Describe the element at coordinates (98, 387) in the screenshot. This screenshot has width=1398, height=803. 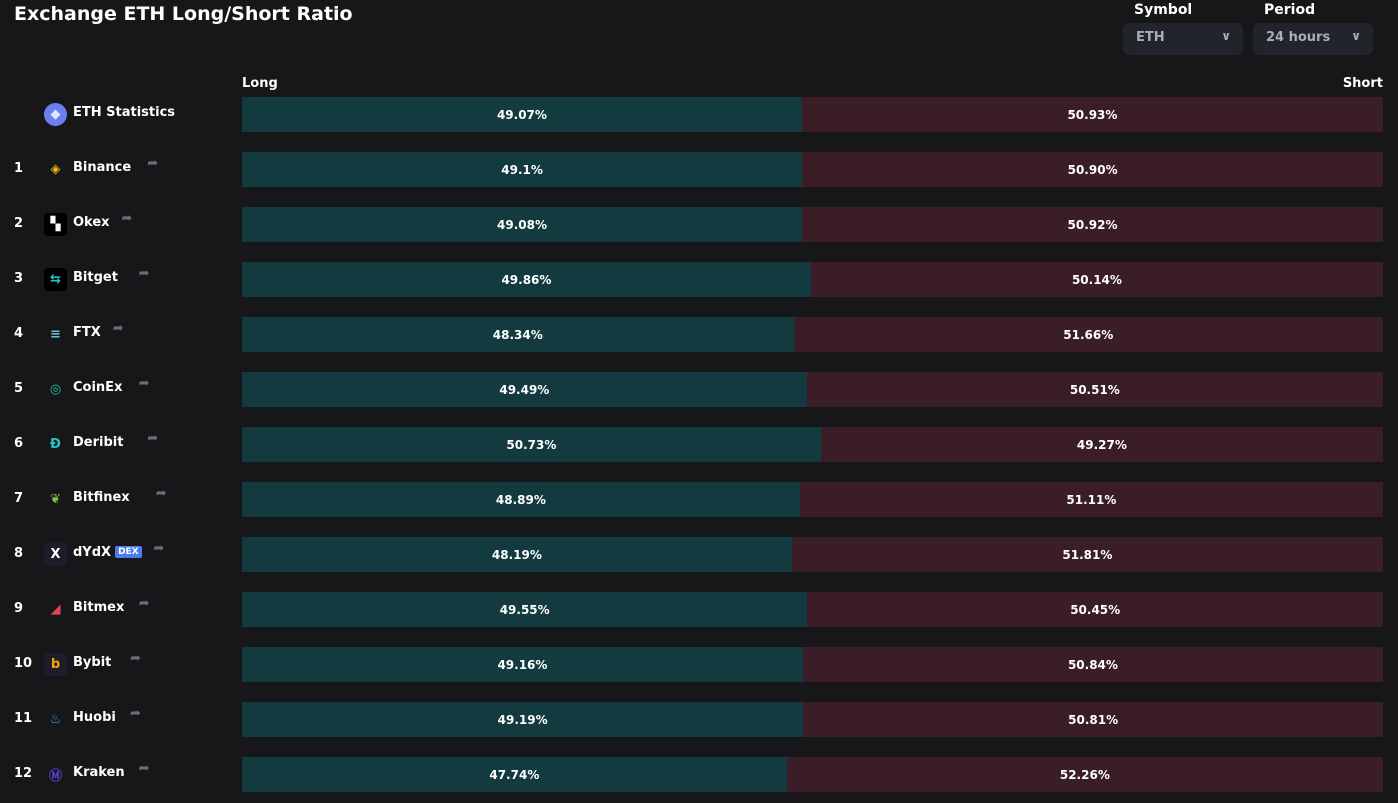
I see `exchange-name: CoinEx` at that location.